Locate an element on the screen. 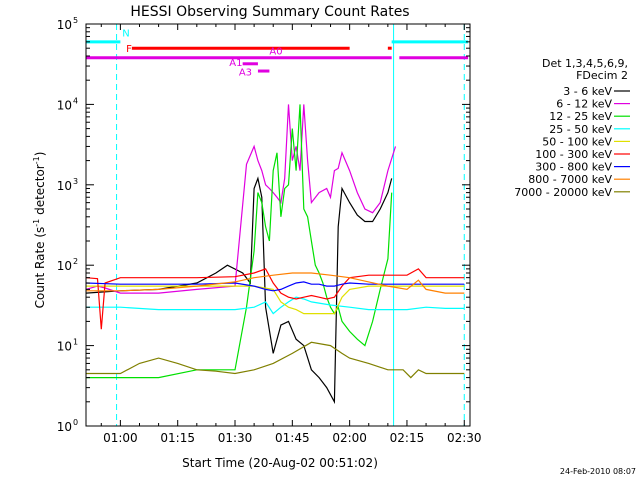  x-tick-label-1: 01:15 is located at coordinates (177, 438).